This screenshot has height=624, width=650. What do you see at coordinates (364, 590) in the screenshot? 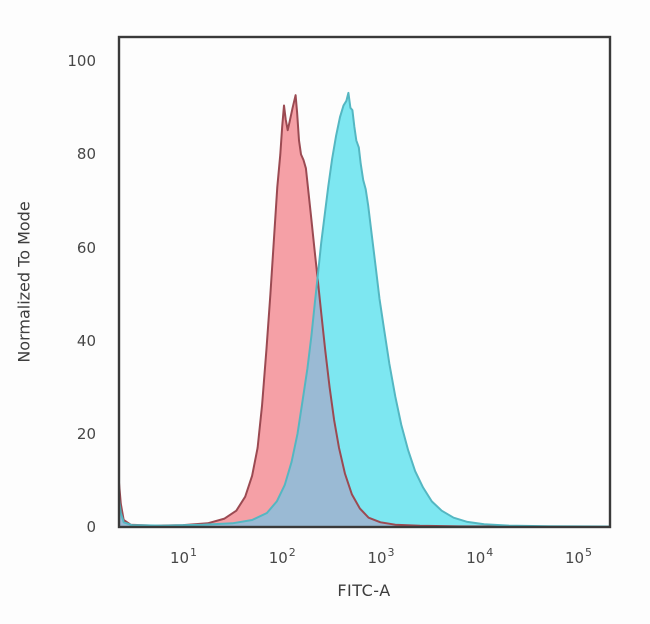
I see `x-axis-label: FITC-A` at bounding box center [364, 590].